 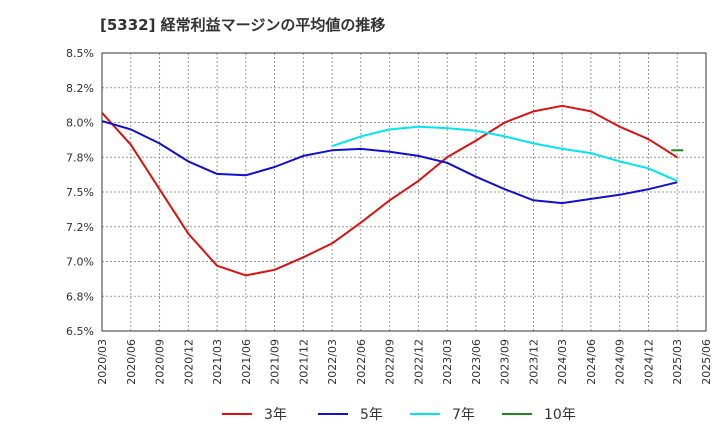 I want to click on x-tick-label: 2020/09, so click(x=160, y=362).